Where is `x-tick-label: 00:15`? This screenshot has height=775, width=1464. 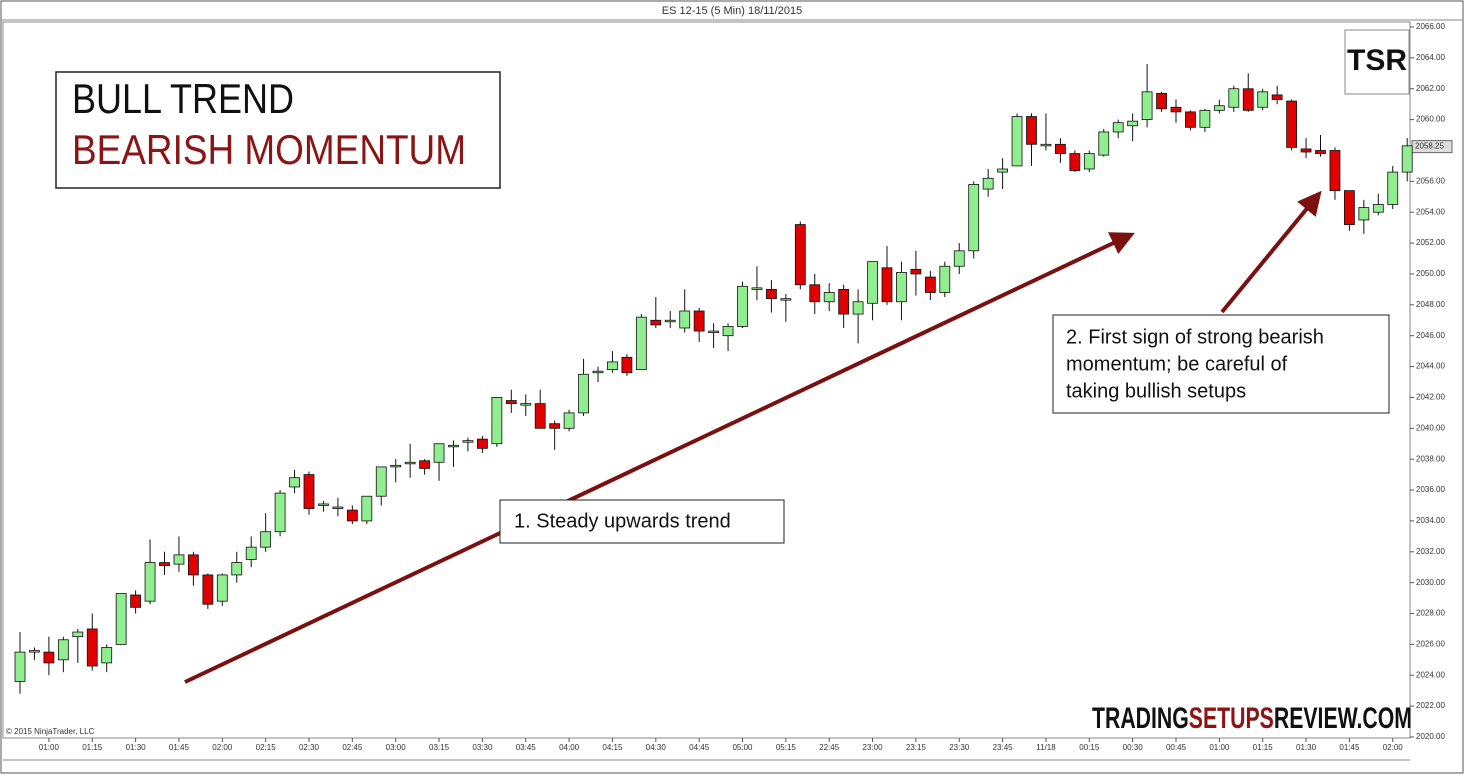 x-tick-label: 00:15 is located at coordinates (1089, 747).